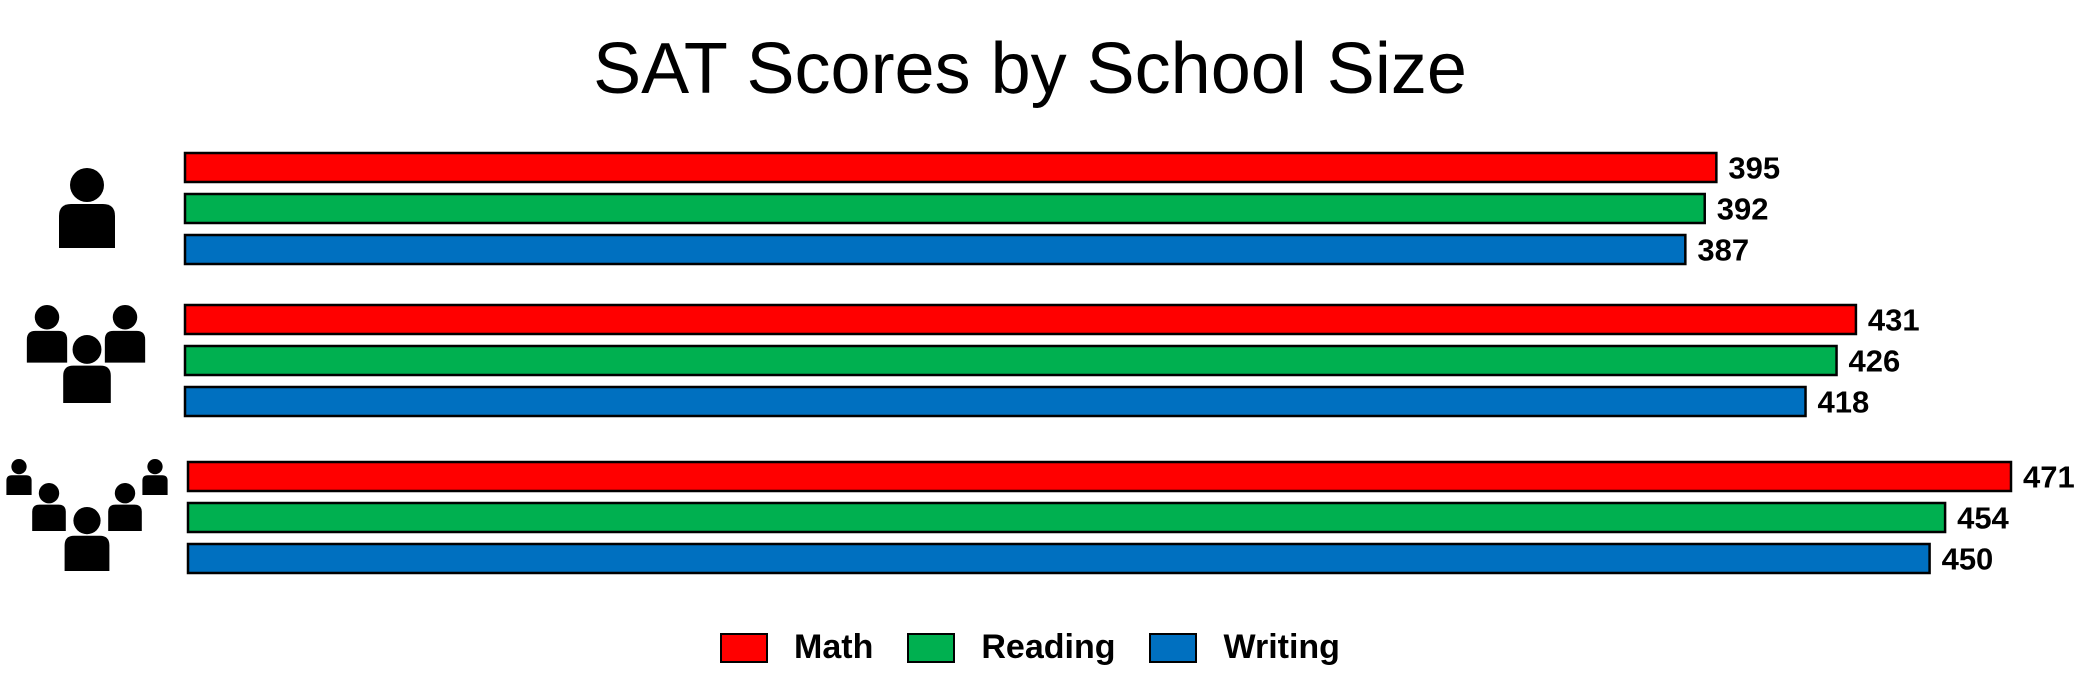 This screenshot has height=691, width=2091. I want to click on three-people-icon, so click(86, 354).